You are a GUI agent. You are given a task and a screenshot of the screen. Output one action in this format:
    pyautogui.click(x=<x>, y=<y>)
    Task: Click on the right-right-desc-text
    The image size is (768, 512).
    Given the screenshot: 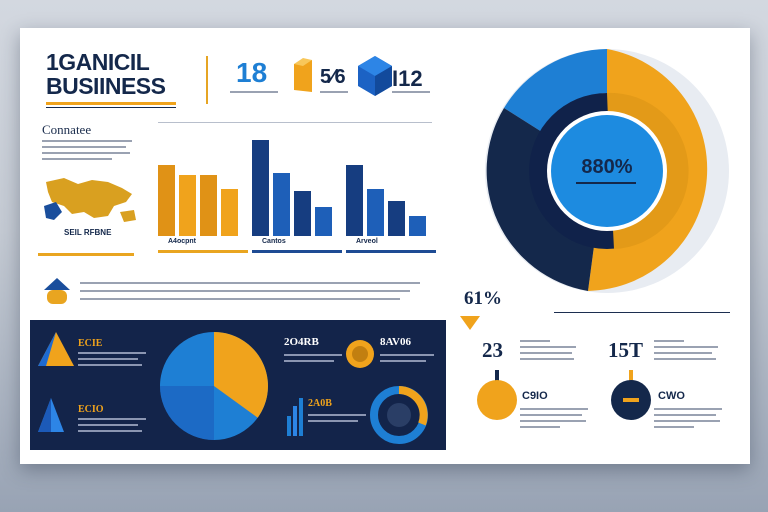 What is the action you would take?
    pyautogui.click(x=689, y=418)
    